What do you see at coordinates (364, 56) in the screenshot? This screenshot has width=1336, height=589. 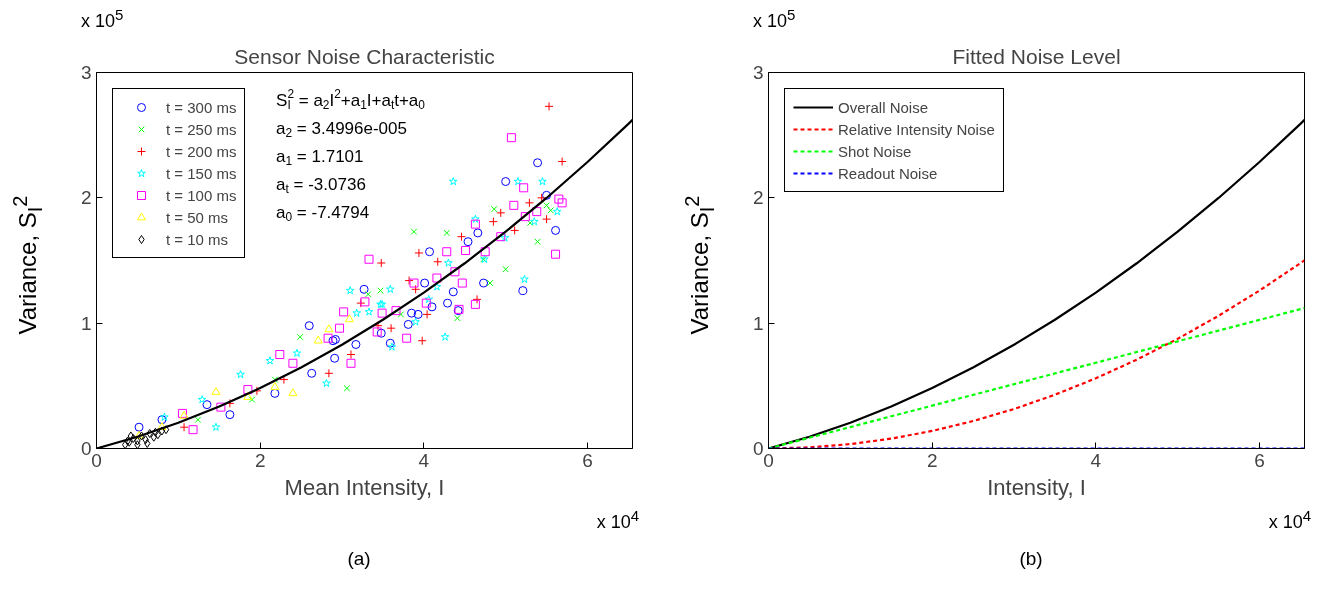 I see `chart-title: Sensor Noise Characteristic` at bounding box center [364, 56].